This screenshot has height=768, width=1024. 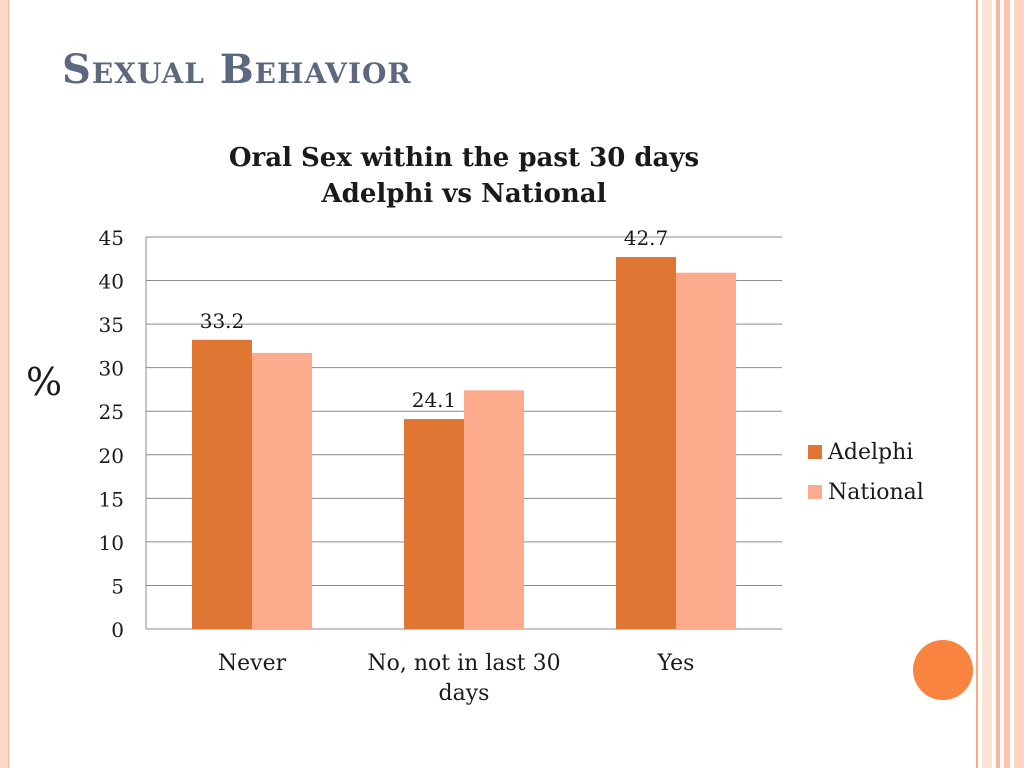 I want to click on legend: Adelphi National, so click(x=866, y=472).